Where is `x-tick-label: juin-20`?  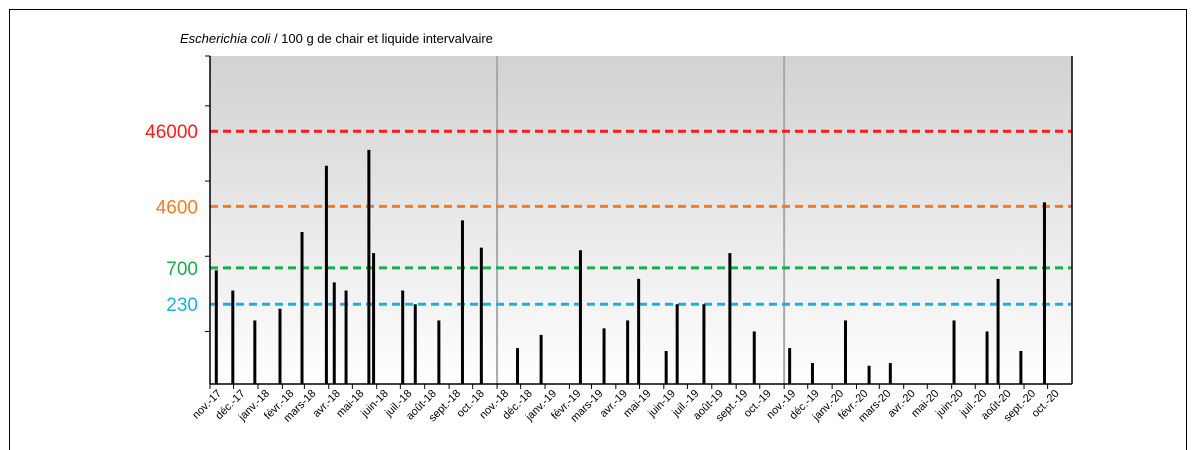 x-tick-label: juin-20 is located at coordinates (949, 404).